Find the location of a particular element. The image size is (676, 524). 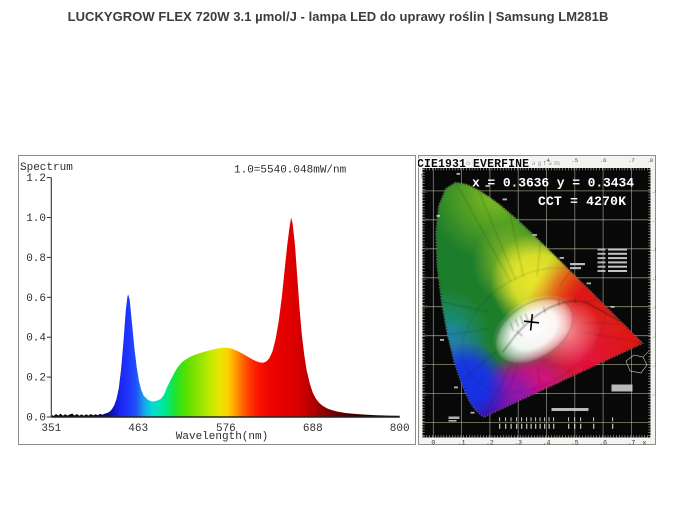

svg-text: 0.0 is located at coordinates (36, 419).